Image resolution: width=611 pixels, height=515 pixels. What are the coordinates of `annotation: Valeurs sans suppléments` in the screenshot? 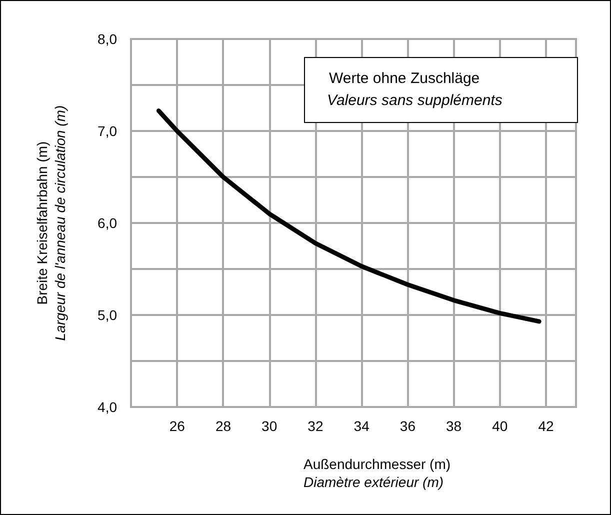 It's located at (415, 101).